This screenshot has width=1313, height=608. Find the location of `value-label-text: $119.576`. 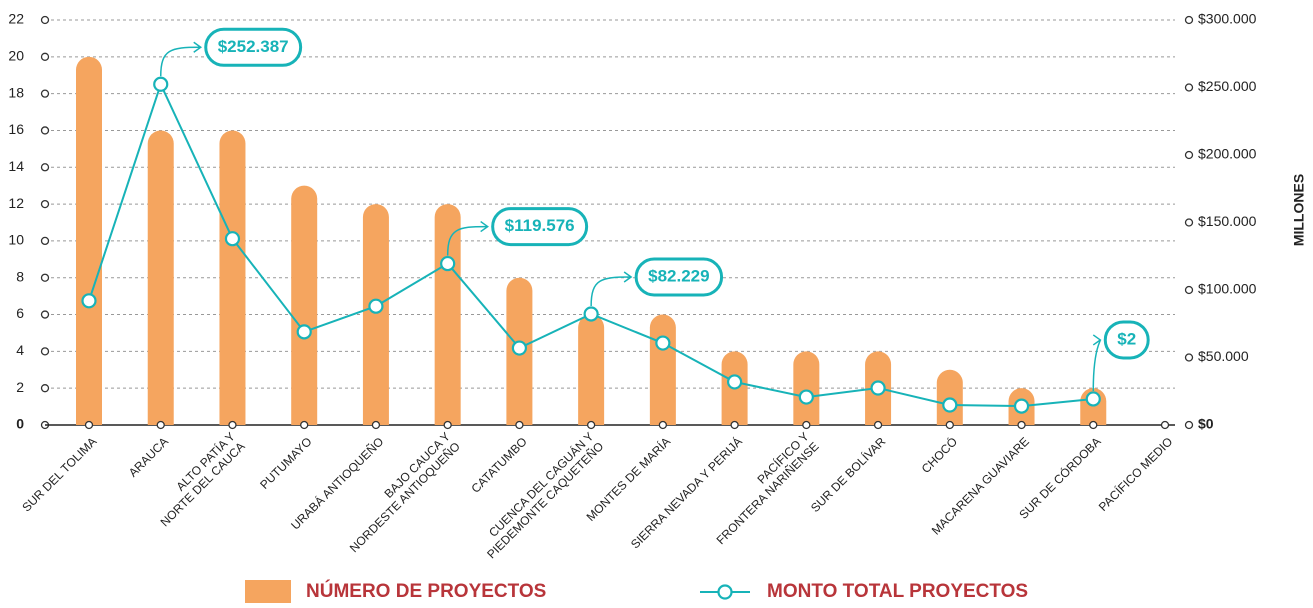

value-label-text: $119.576 is located at coordinates (540, 225).